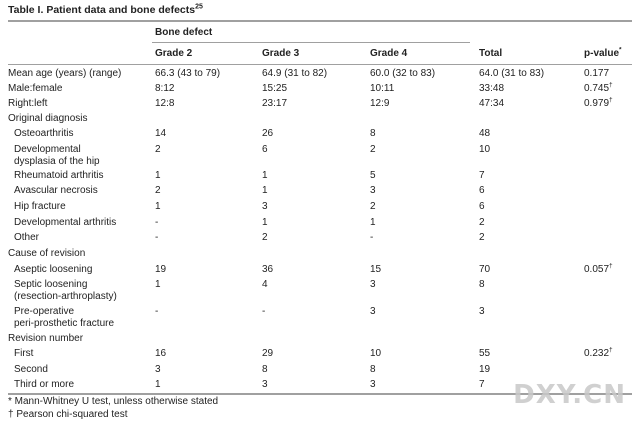 This screenshot has height=424, width=640. I want to click on row-label: Hip fracture, so click(40, 207).